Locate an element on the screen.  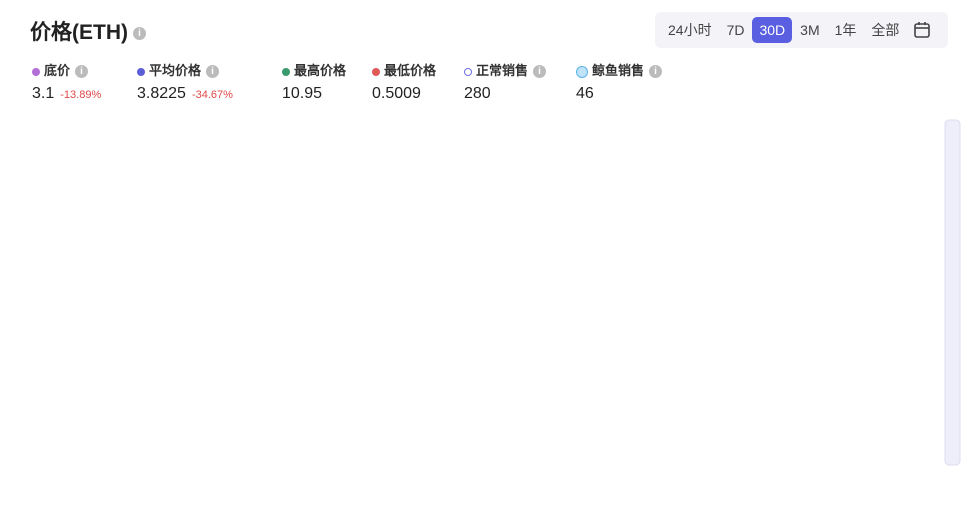
stat-name: 最低价格 is located at coordinates (404, 69).